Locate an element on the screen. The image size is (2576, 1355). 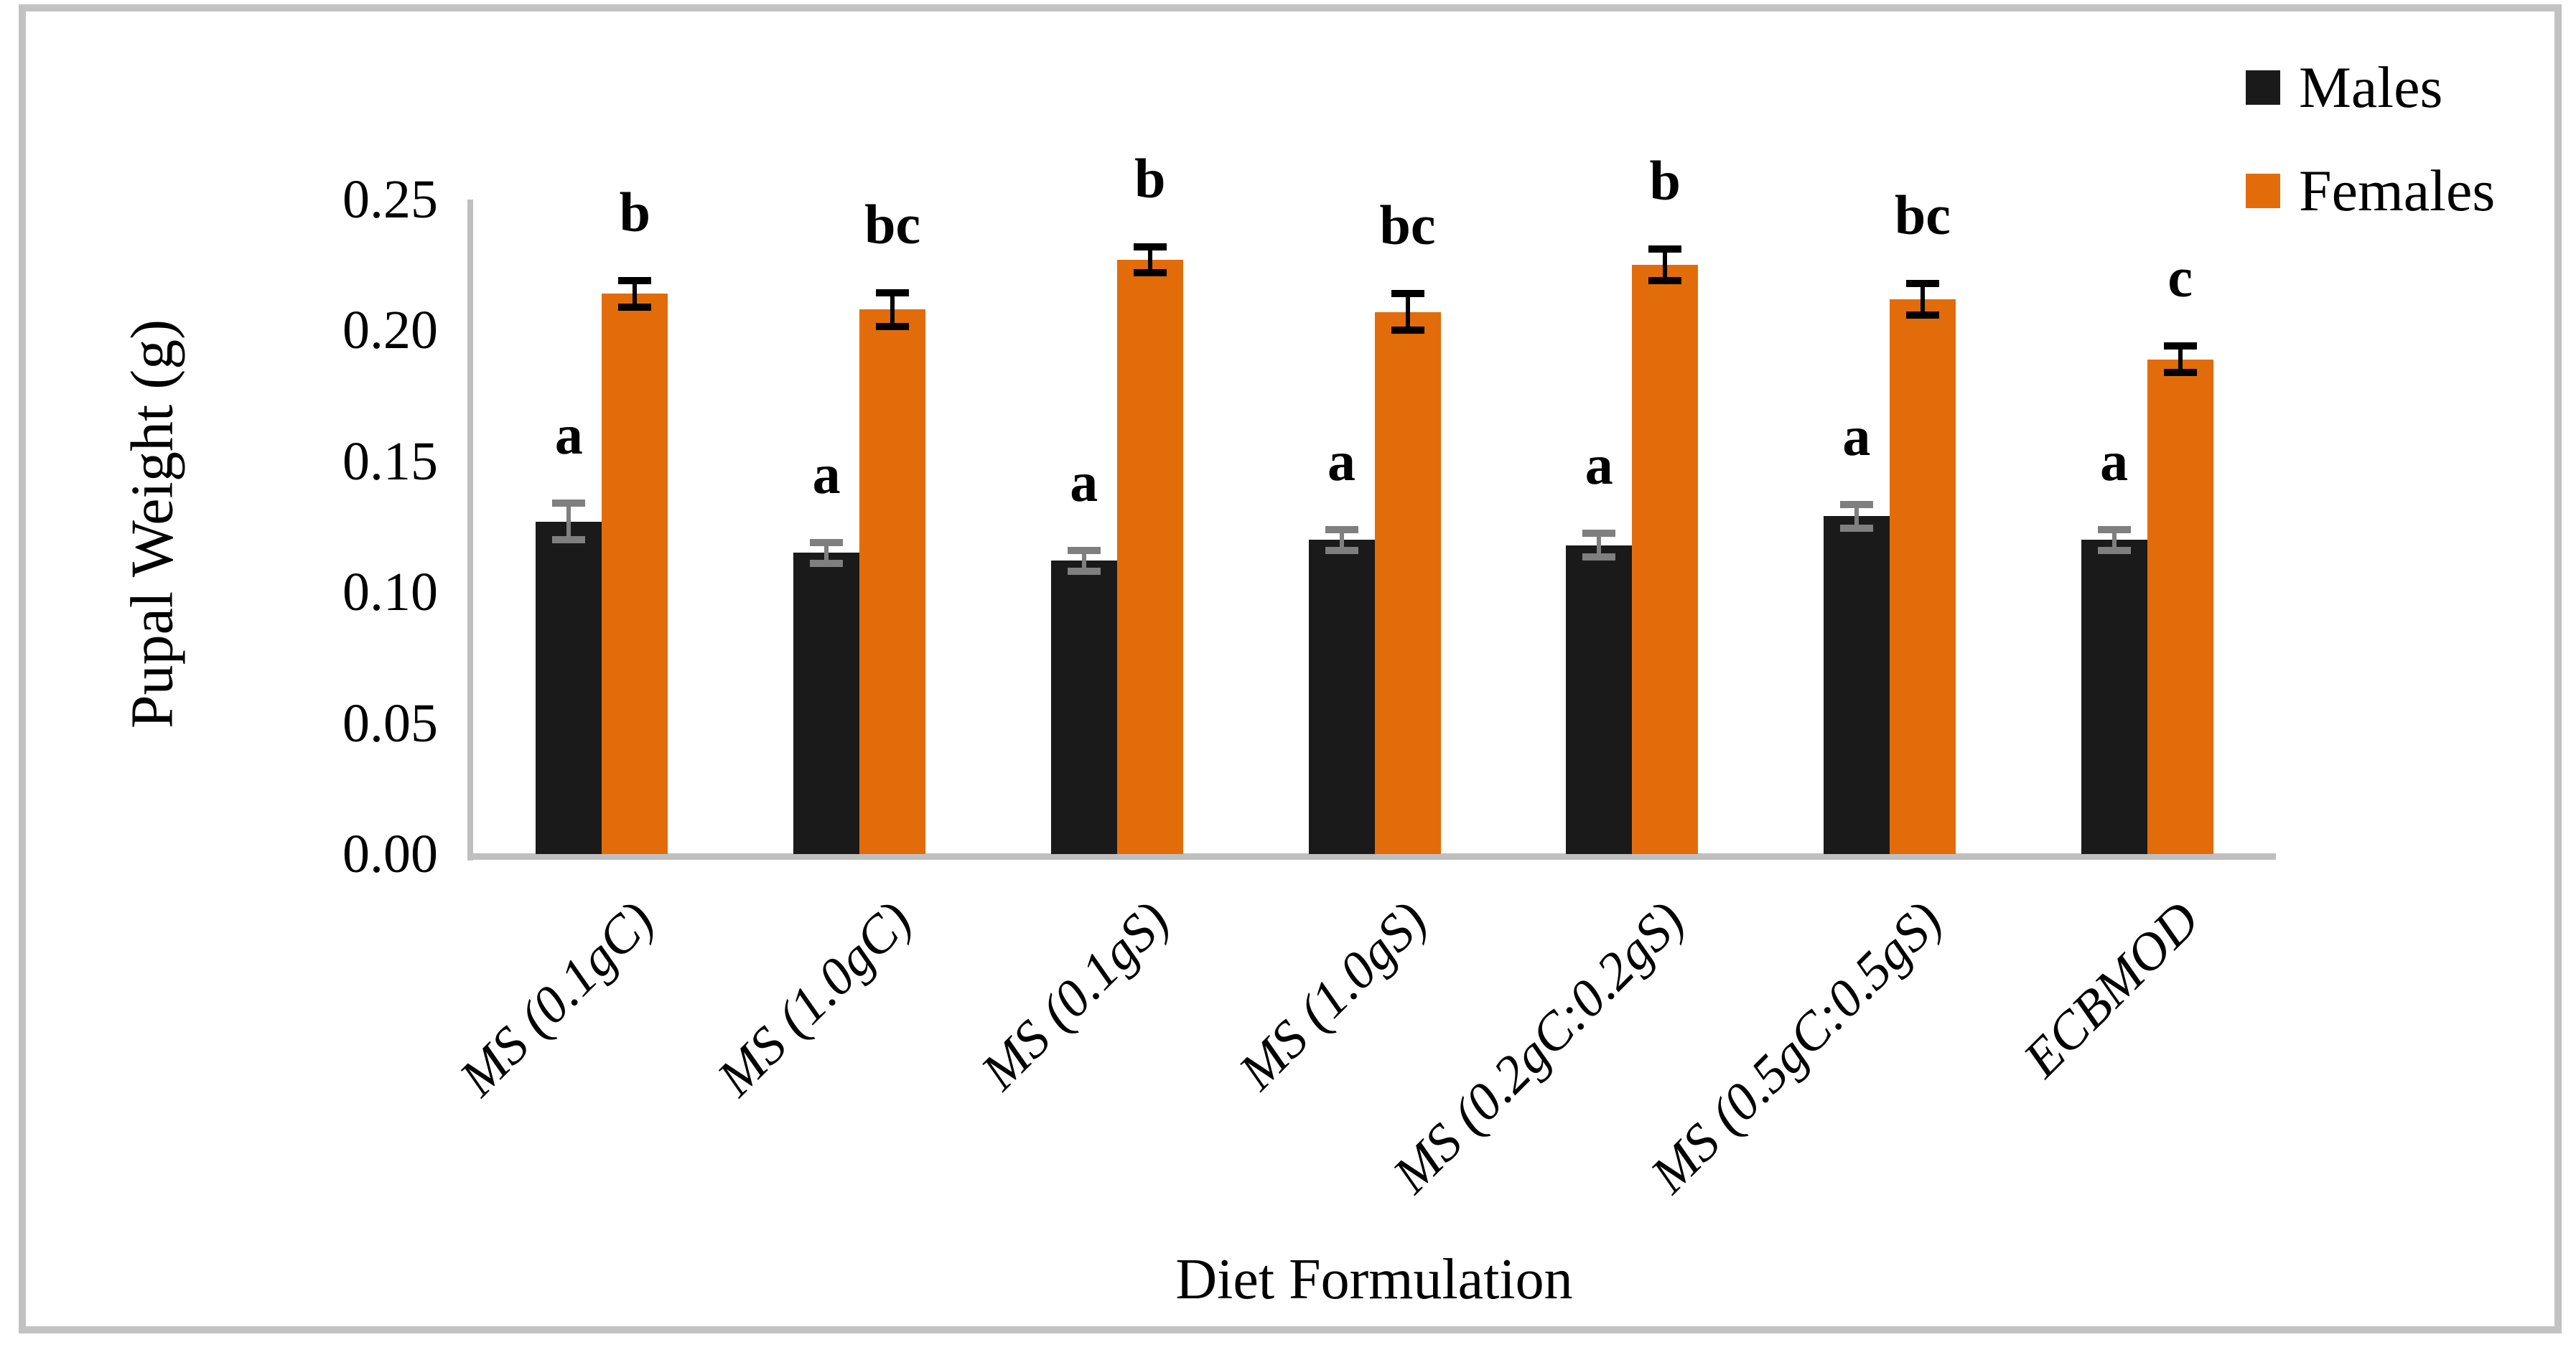
y-tick-label: 0.25 is located at coordinates (390, 199).